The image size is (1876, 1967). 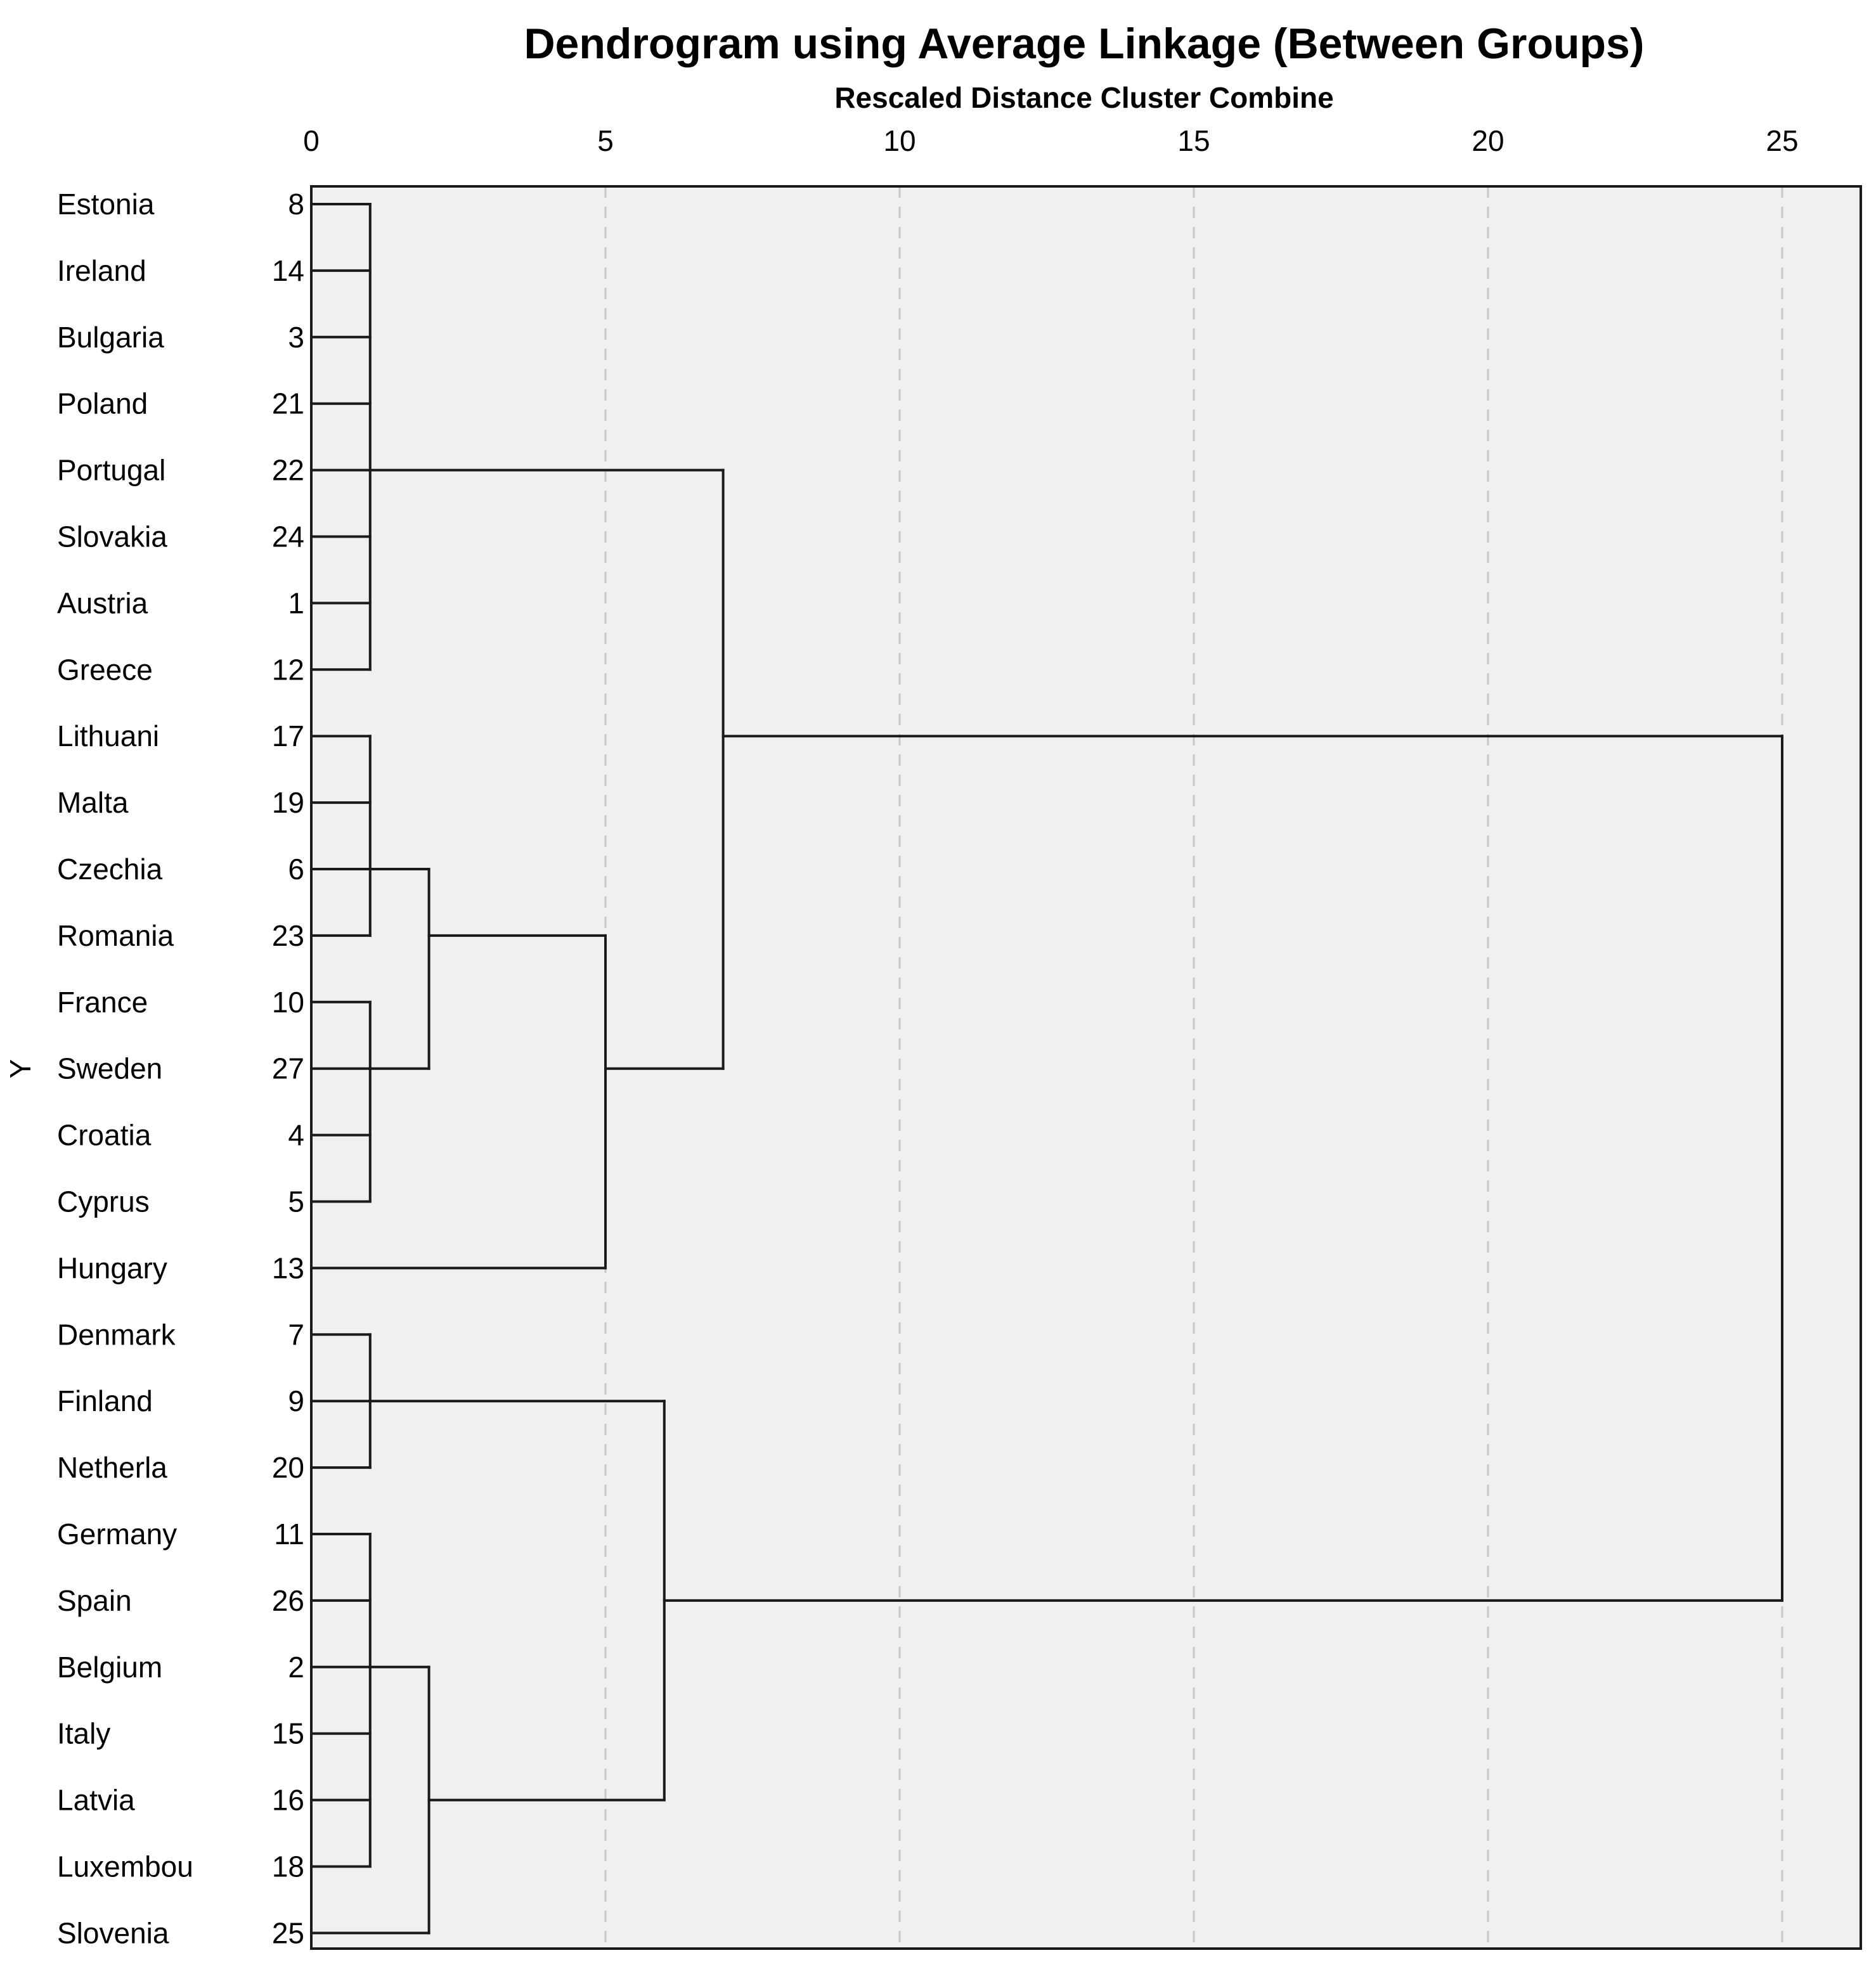 What do you see at coordinates (288, 1068) in the screenshot?
I see `leaf-case-27: 27` at bounding box center [288, 1068].